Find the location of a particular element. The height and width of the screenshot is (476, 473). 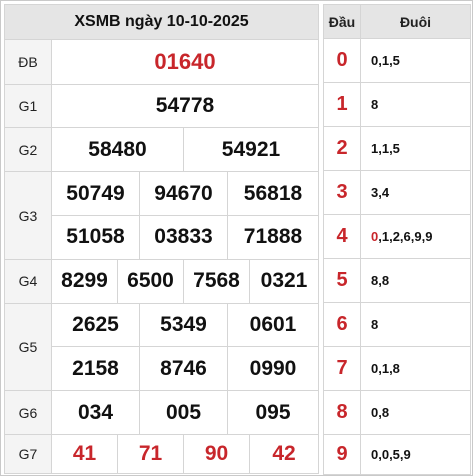

loto-tail-digits: 3,4 is located at coordinates (415, 192).